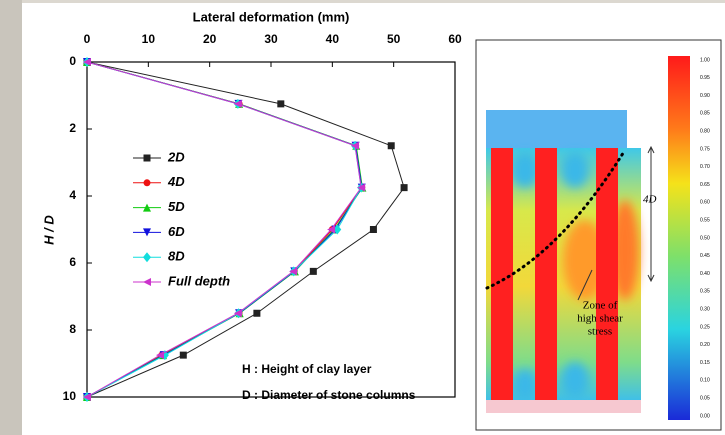 The width and height of the screenshot is (725, 435). I want to click on spacing-label: 4D, so click(650, 200).